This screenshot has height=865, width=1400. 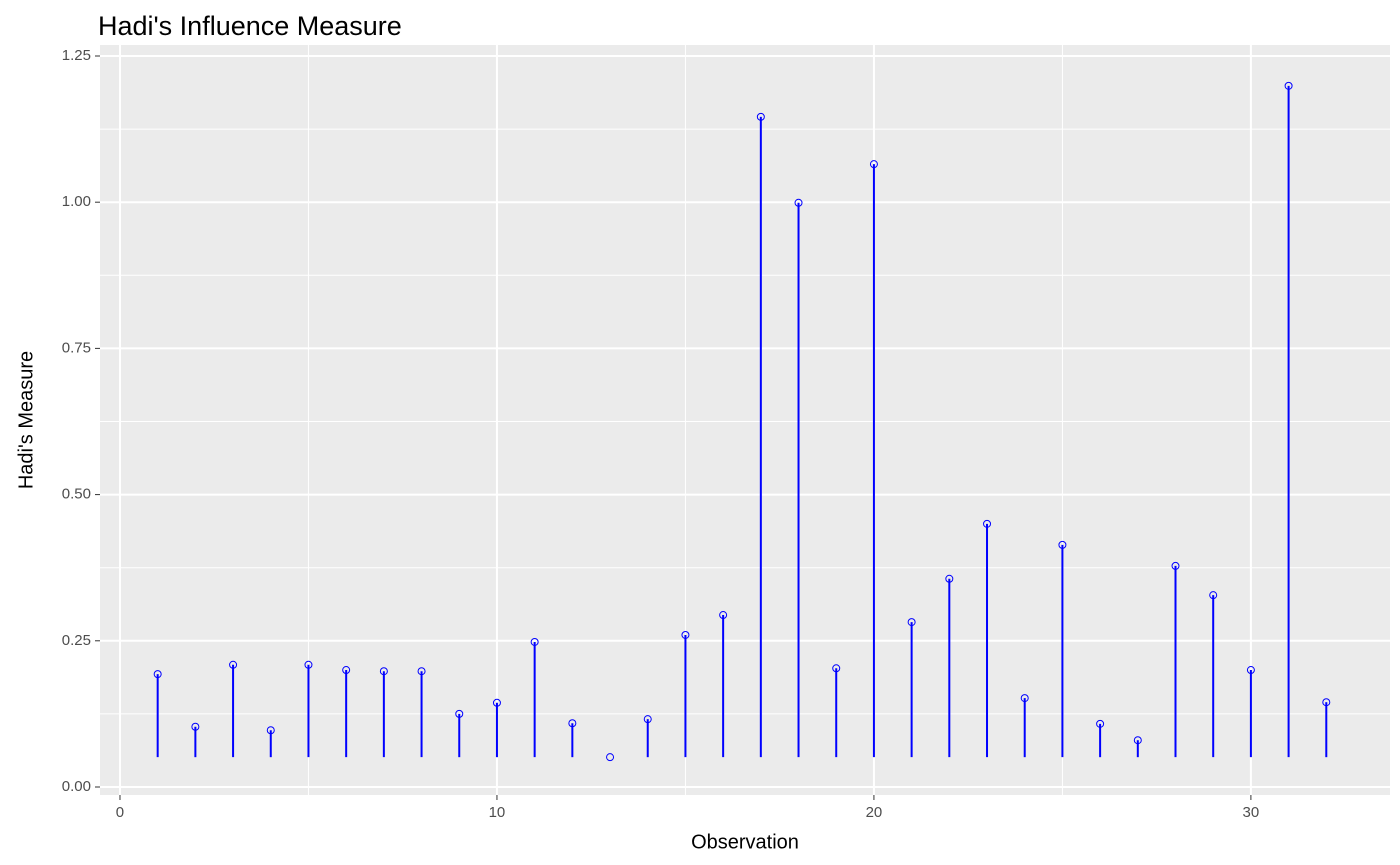 What do you see at coordinates (497, 812) in the screenshot?
I see `x-tick-label: 10` at bounding box center [497, 812].